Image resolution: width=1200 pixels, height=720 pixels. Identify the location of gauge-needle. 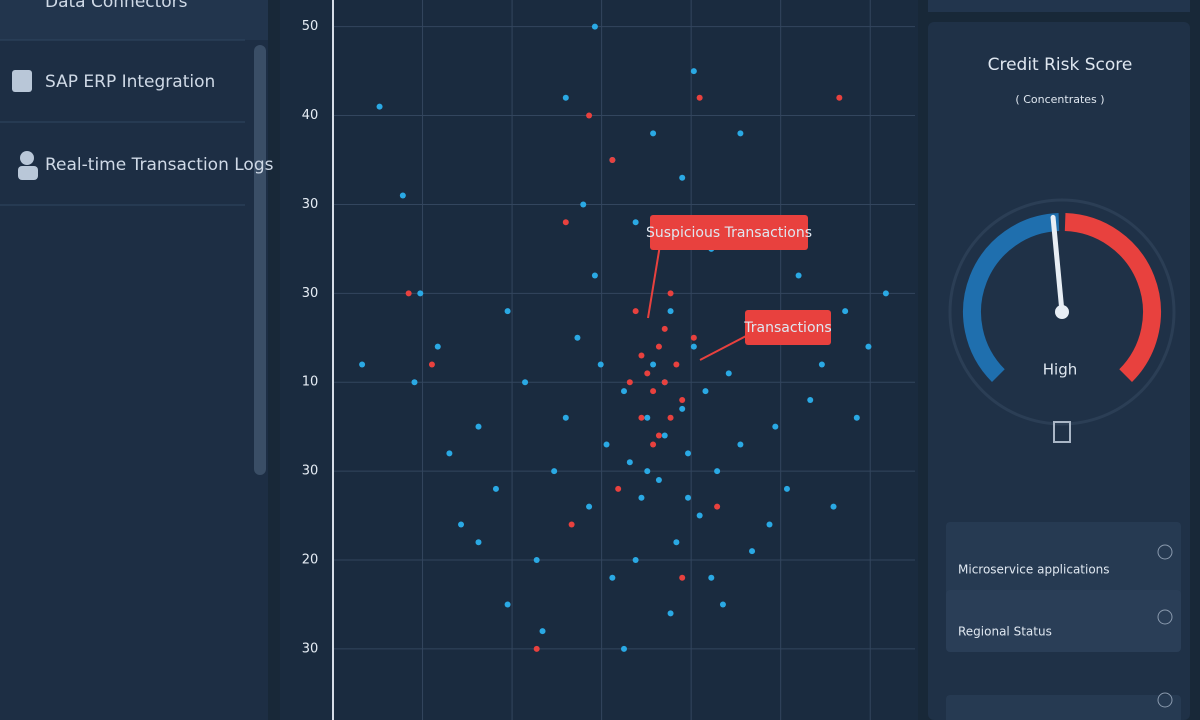
(1057, 264).